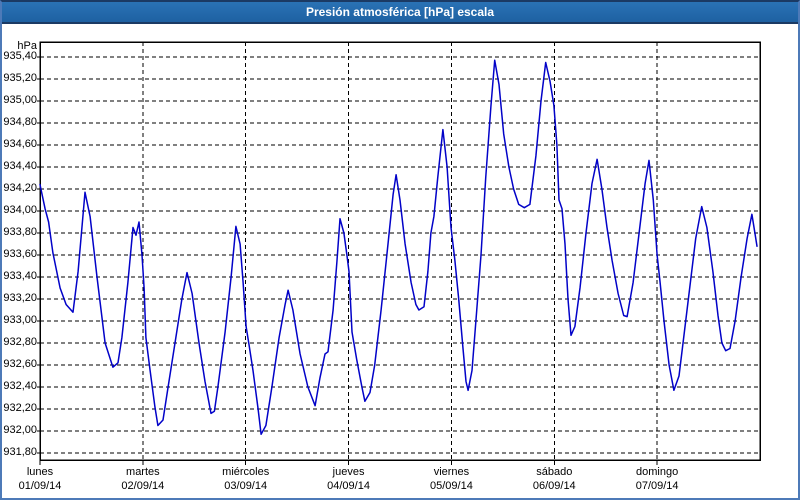 This screenshot has width=800, height=500. What do you see at coordinates (20, 232) in the screenshot?
I see `y-axis-label: 933,80` at bounding box center [20, 232].